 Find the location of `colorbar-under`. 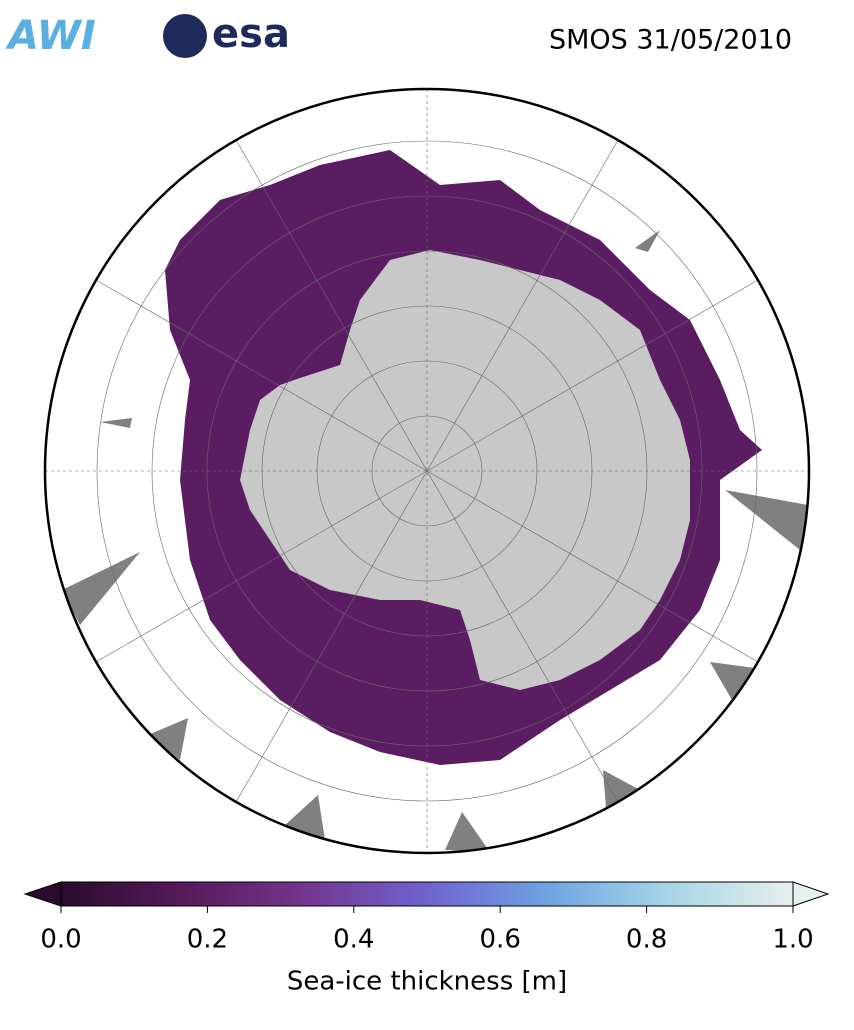

colorbar-under is located at coordinates (42, 894).